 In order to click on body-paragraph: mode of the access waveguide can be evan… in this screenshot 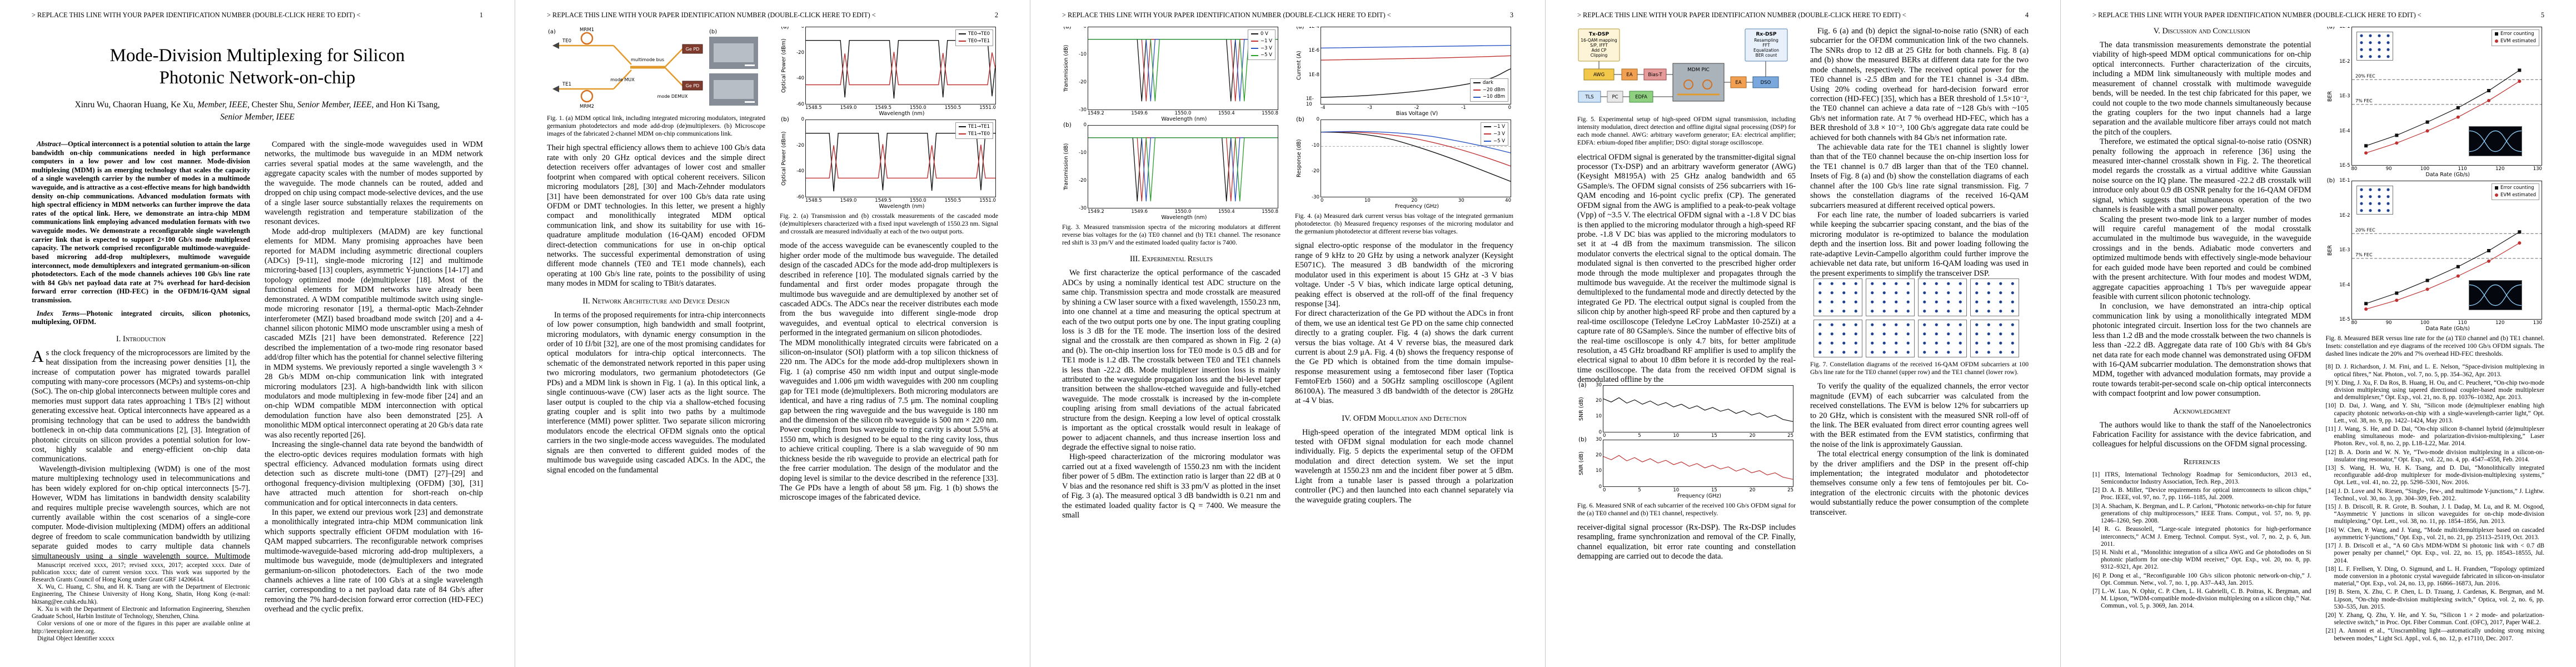, I will do `click(889, 289)`.